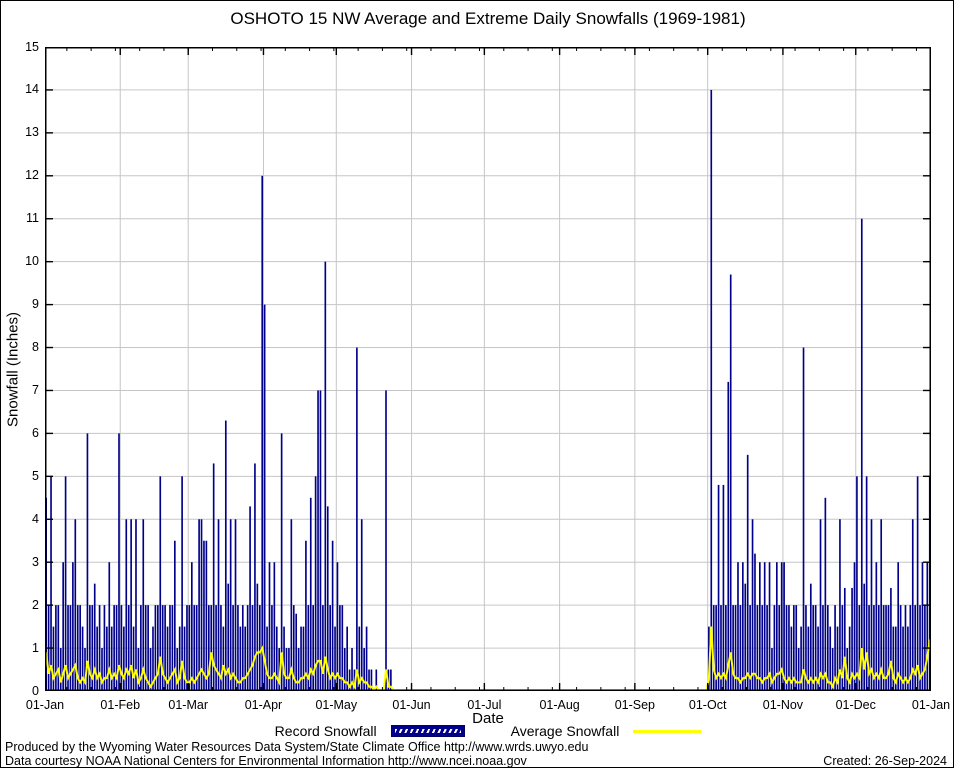 Image resolution: width=954 pixels, height=768 pixels. I want to click on y-tick-label: 13, so click(32, 132).